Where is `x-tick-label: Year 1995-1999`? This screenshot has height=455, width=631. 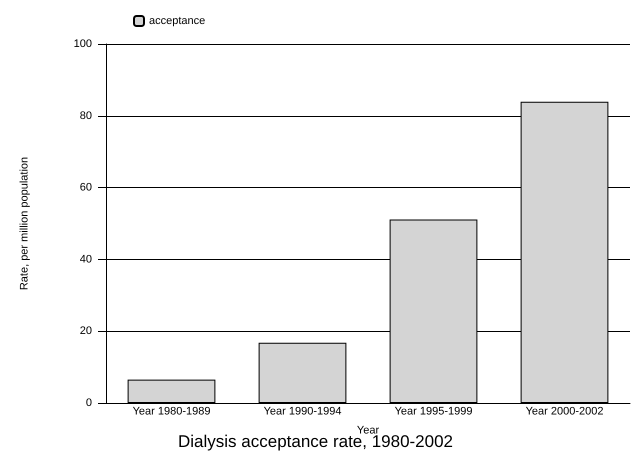 x-tick-label: Year 1995-1999 is located at coordinates (433, 412).